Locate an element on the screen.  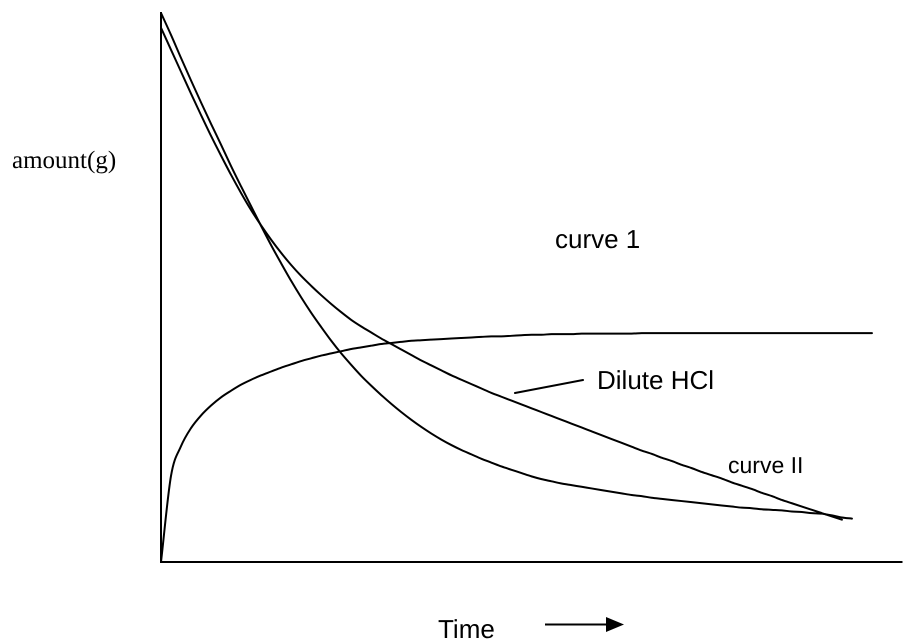
y-axis-title: amount(g) is located at coordinates (64, 160).